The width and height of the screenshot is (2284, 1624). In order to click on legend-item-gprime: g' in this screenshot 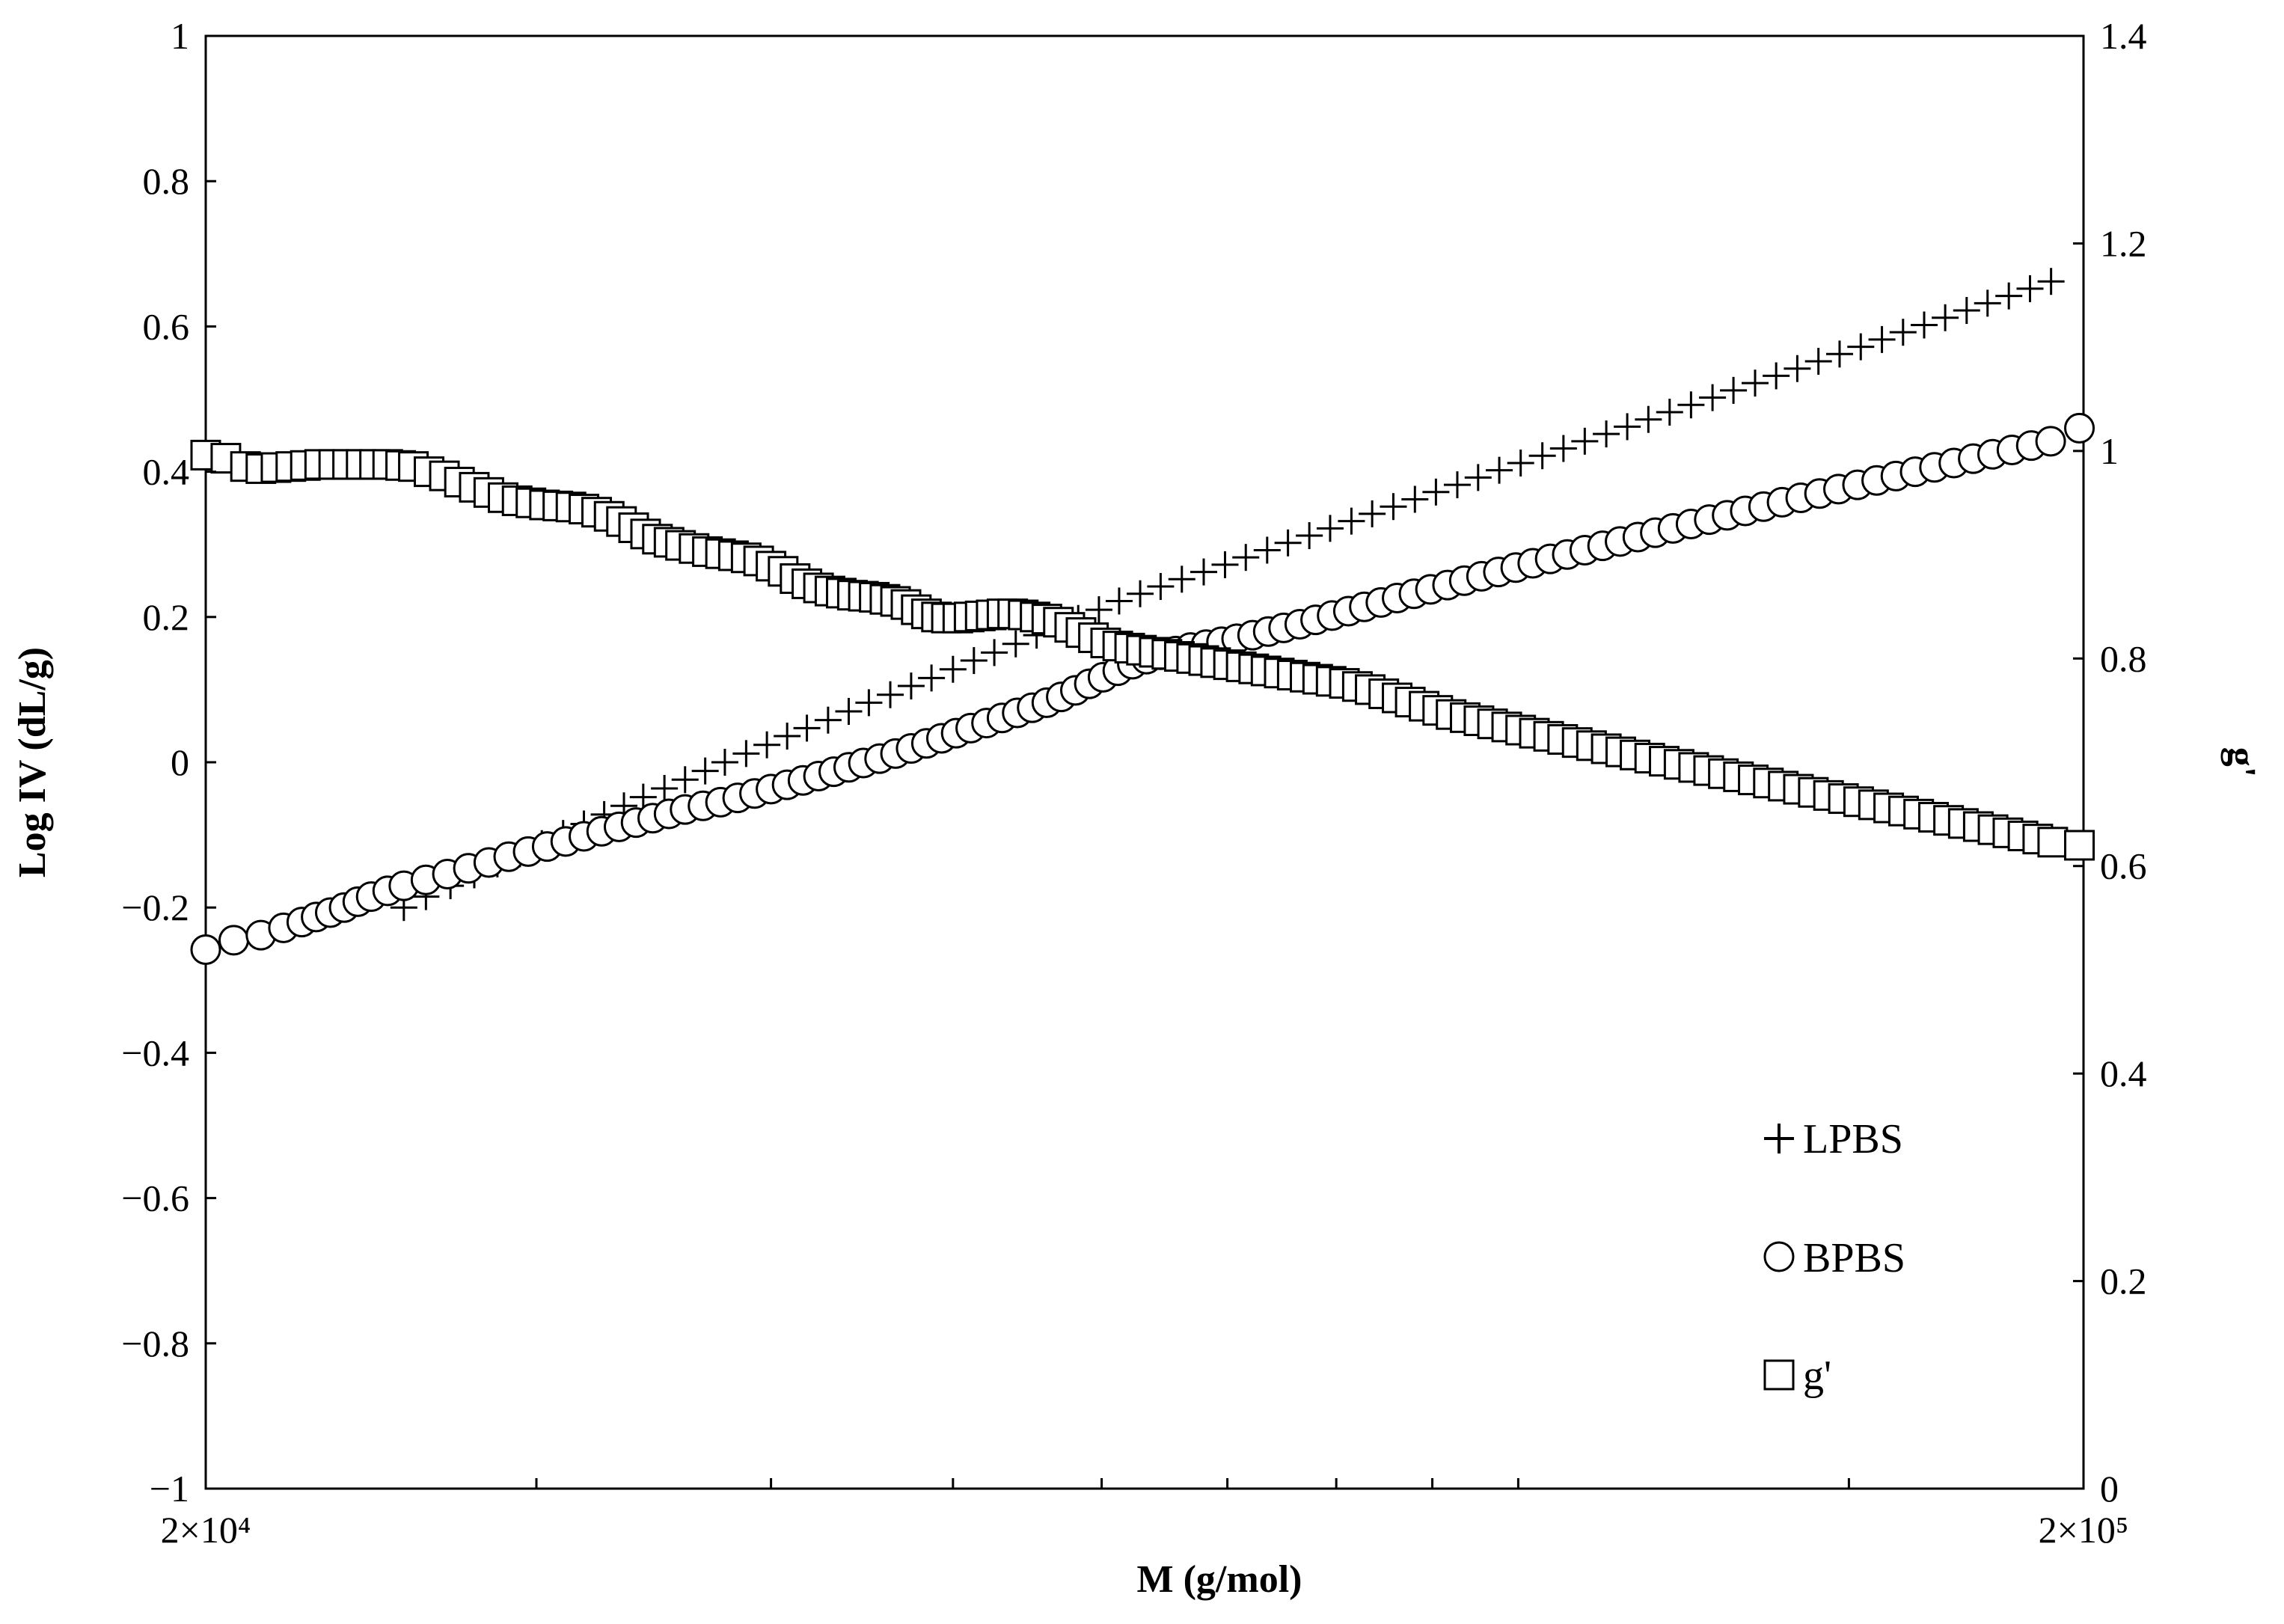, I will do `click(1797, 1375)`.